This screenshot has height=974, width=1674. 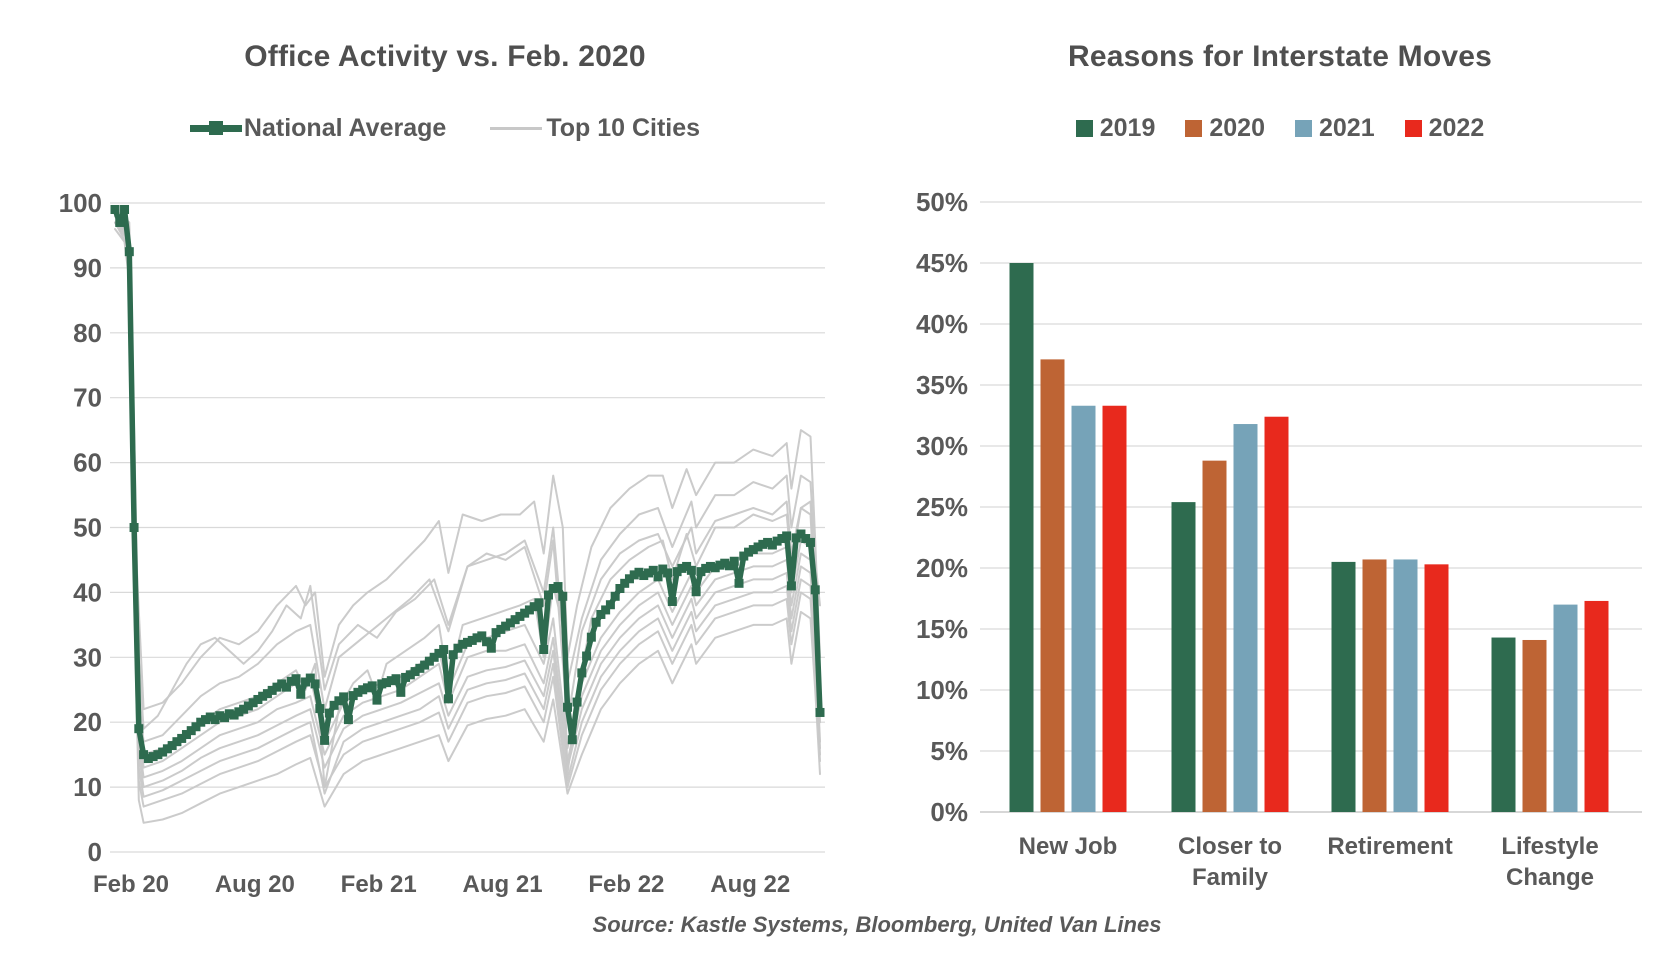 What do you see at coordinates (949, 751) in the screenshot?
I see `svg-text: 5%` at bounding box center [949, 751].